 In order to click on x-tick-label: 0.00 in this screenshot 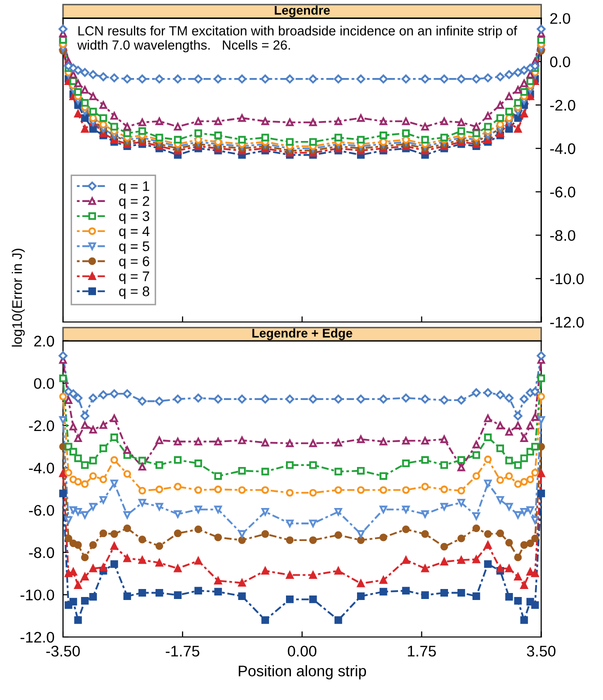, I will do `click(302, 651)`.